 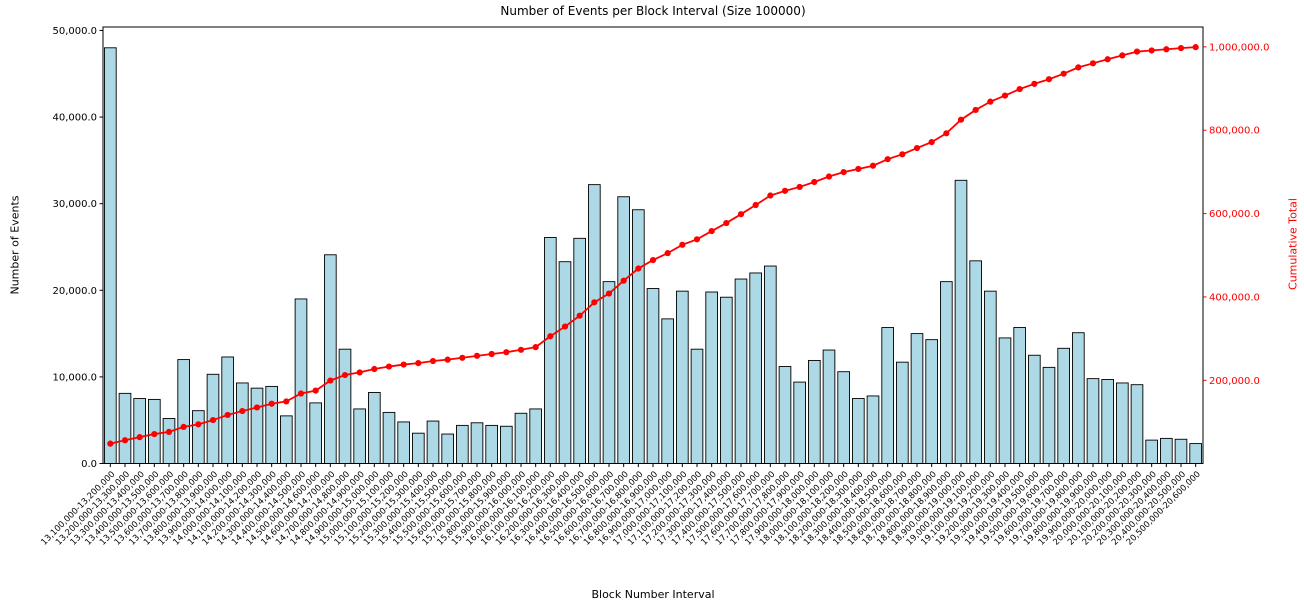 What do you see at coordinates (1234, 214) in the screenshot?
I see `y-tick-label-right: 600,000.0` at bounding box center [1234, 214].